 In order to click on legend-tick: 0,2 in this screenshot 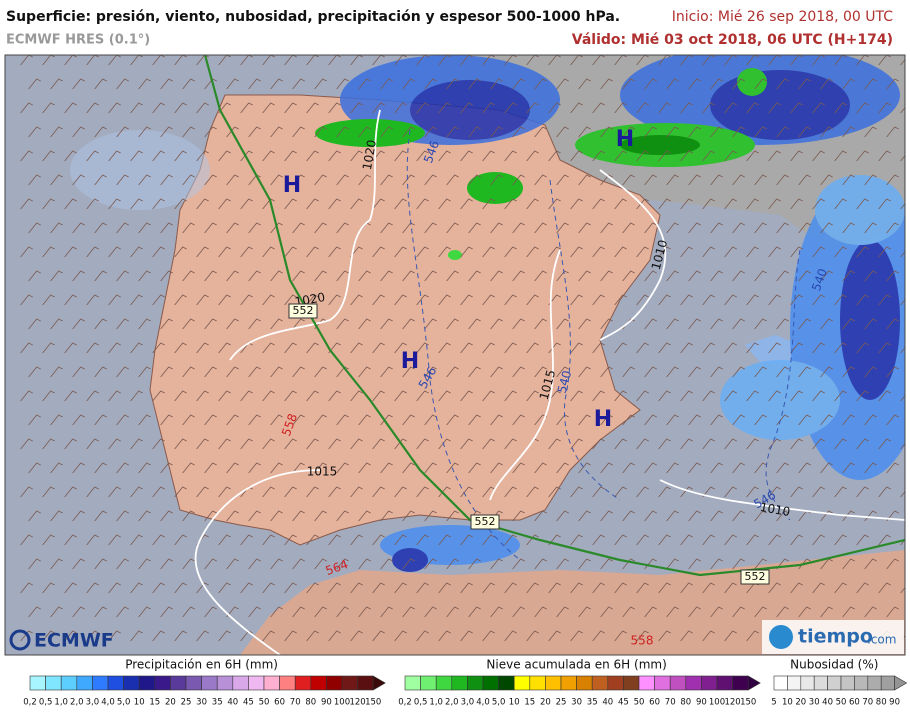, I will do `click(405, 703)`.